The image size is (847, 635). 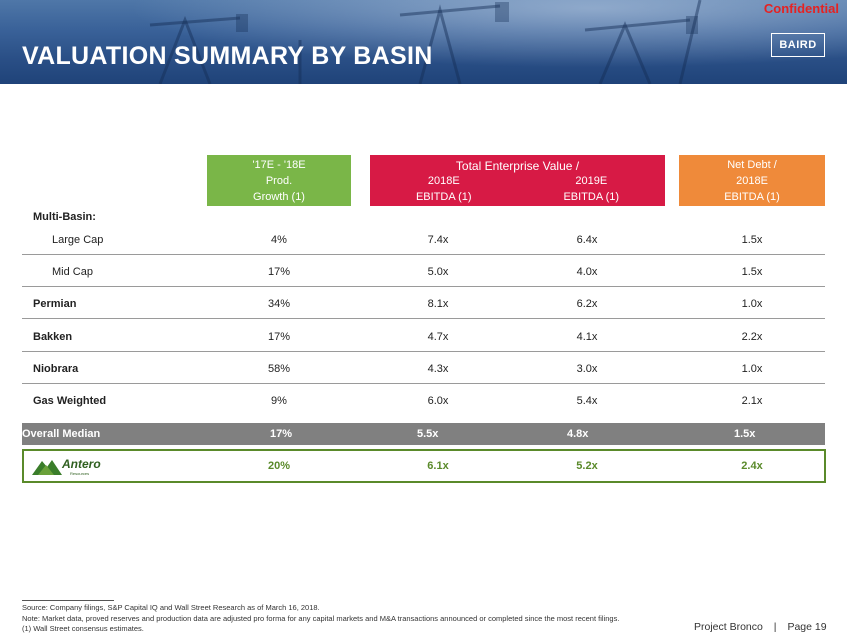 What do you see at coordinates (798, 45) in the screenshot?
I see `baird-logo: BAIRD` at bounding box center [798, 45].